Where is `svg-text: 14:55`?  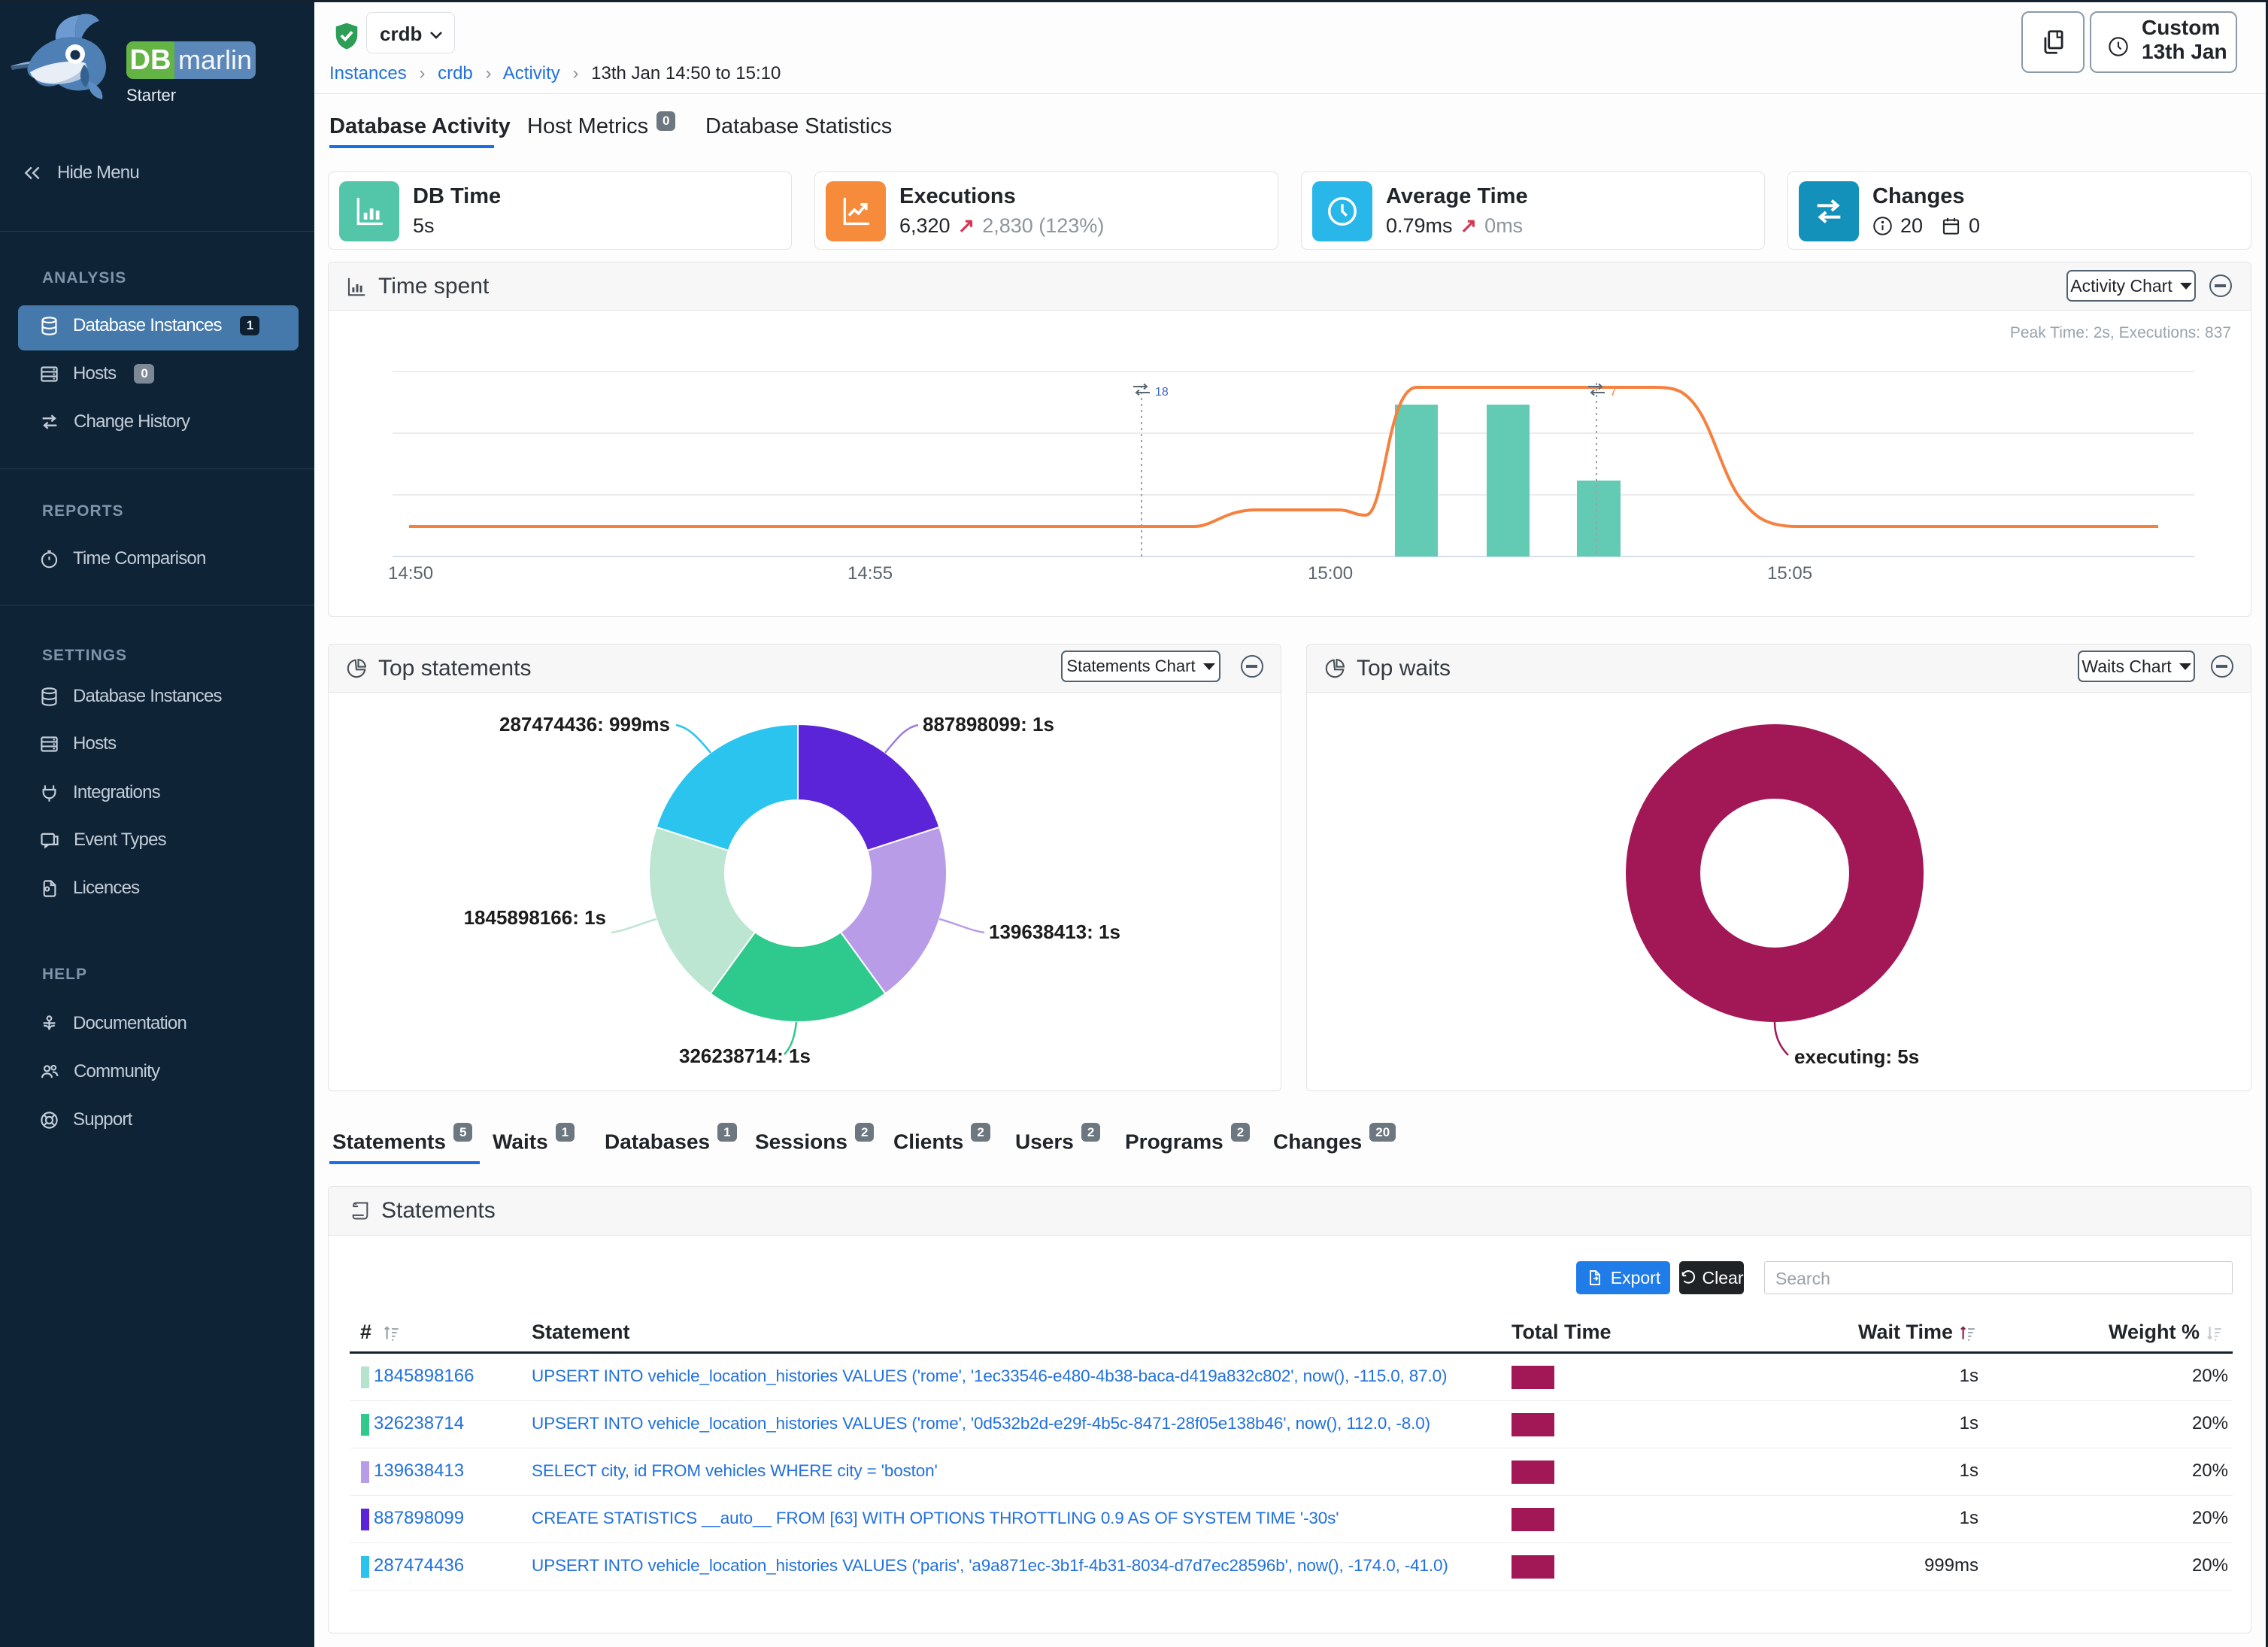
svg-text: 14:55 is located at coordinates (870, 573).